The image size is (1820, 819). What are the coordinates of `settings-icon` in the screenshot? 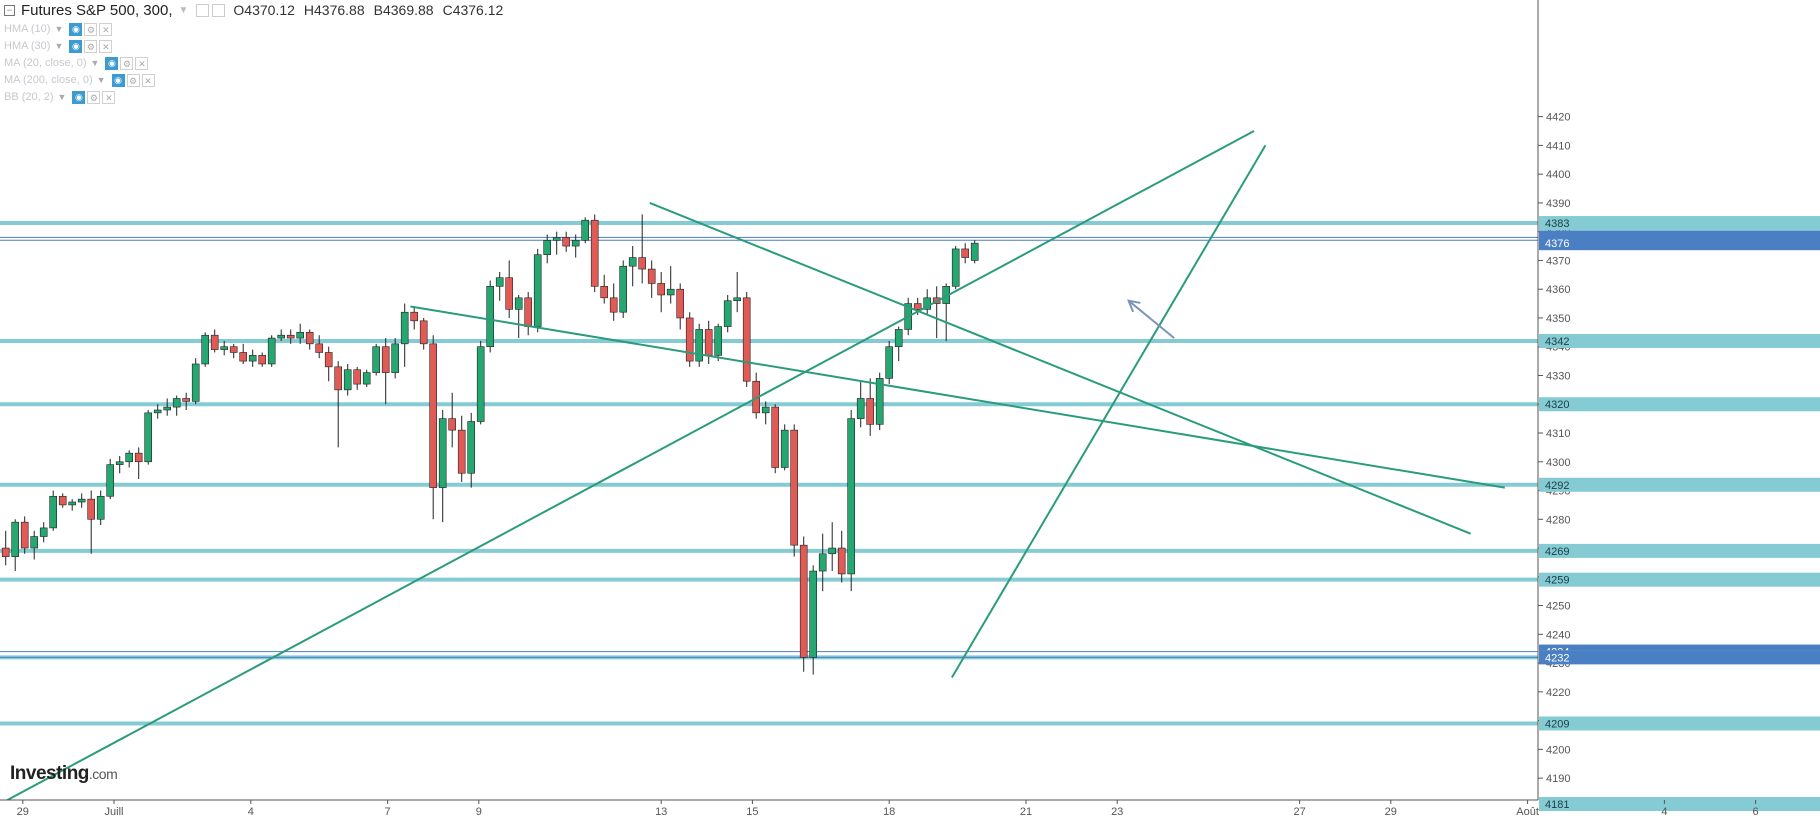 It's located at (219, 10).